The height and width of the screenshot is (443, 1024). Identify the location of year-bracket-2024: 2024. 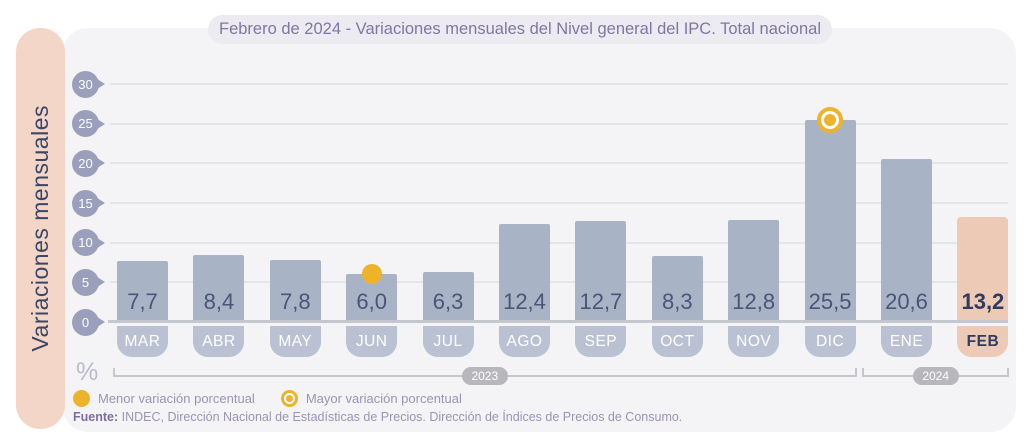
(936, 376).